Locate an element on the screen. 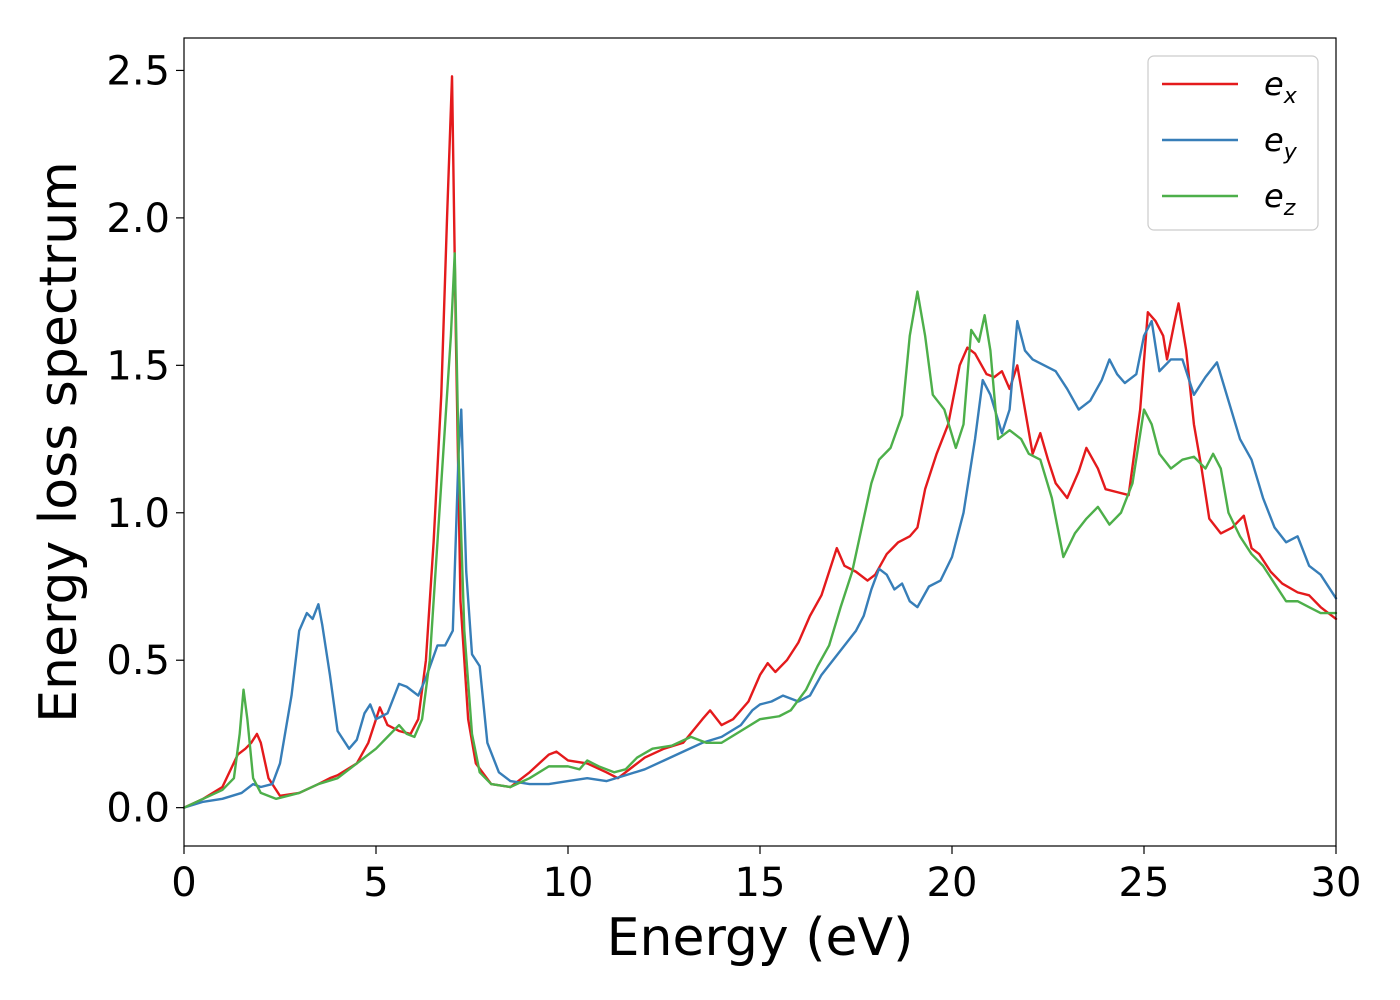 Image resolution: width=1400 pixels, height=1000 pixels. y-tick-label: 1.5 is located at coordinates (138, 366).